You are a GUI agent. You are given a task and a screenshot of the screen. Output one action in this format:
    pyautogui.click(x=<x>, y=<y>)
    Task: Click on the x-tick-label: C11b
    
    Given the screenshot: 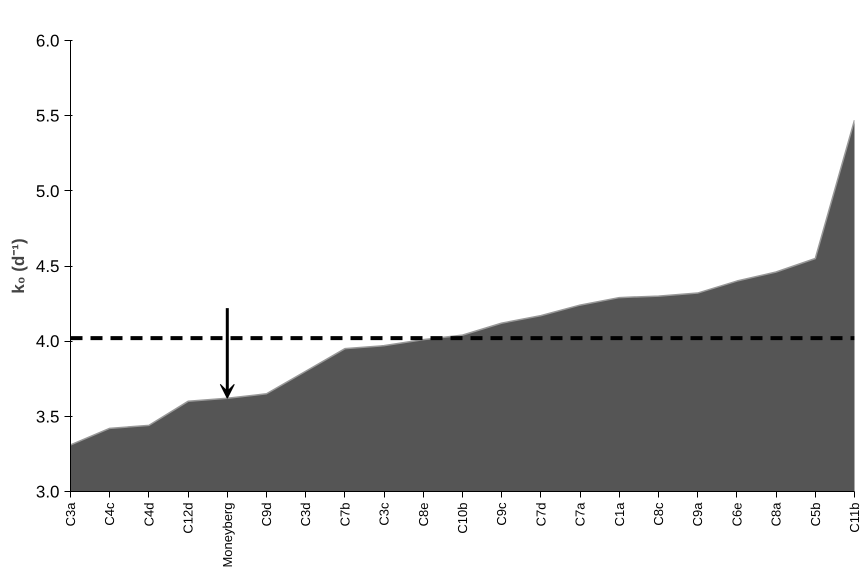 What is the action you would take?
    pyautogui.click(x=854, y=517)
    